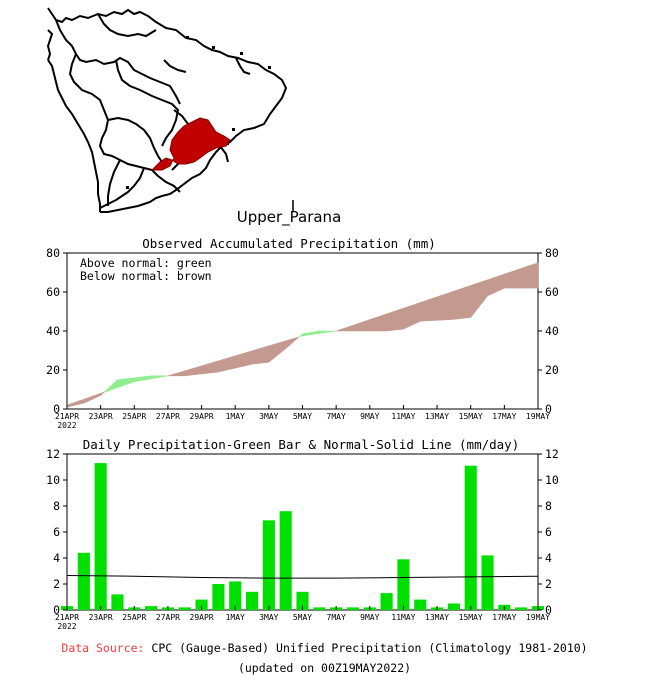  Describe the element at coordinates (552, 253) in the screenshot. I see `y-tick-label-right: 80` at that location.